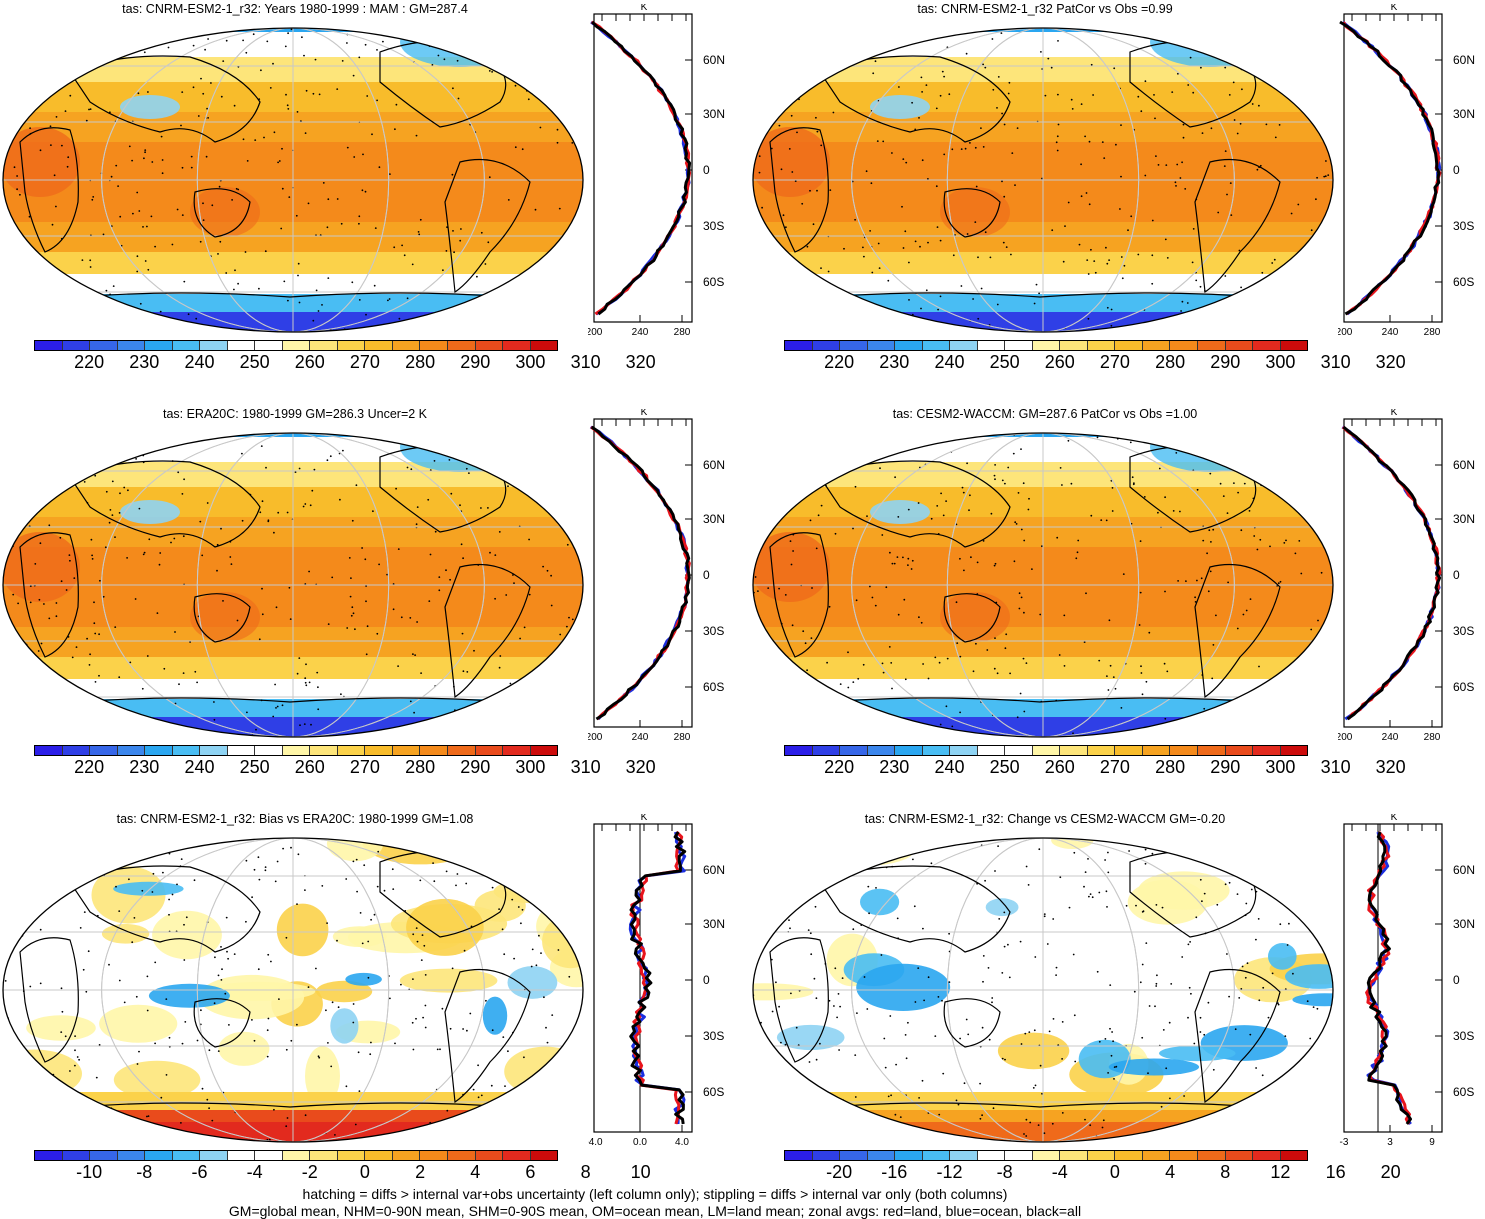  What do you see at coordinates (682, 1142) in the screenshot?
I see `profile-x-tick-label: 4.0` at bounding box center [682, 1142].